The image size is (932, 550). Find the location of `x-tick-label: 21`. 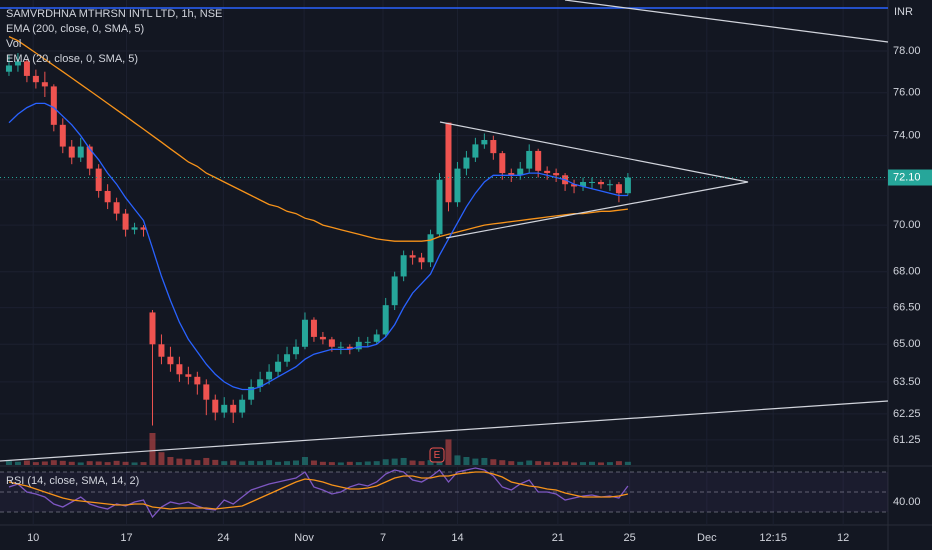

x-tick-label: 21 is located at coordinates (558, 538).